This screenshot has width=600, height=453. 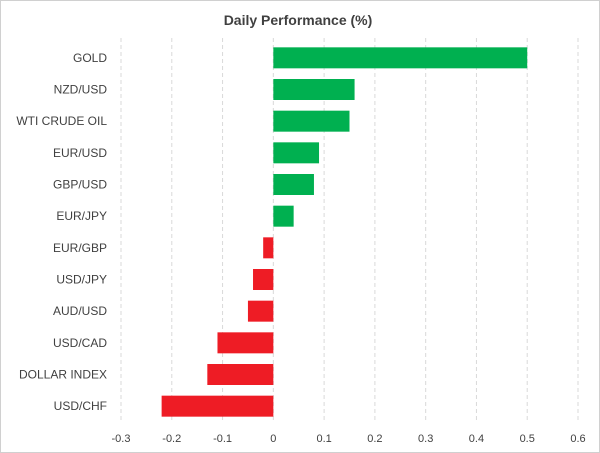 I want to click on x-tick-label: 0.3, so click(x=425, y=439).